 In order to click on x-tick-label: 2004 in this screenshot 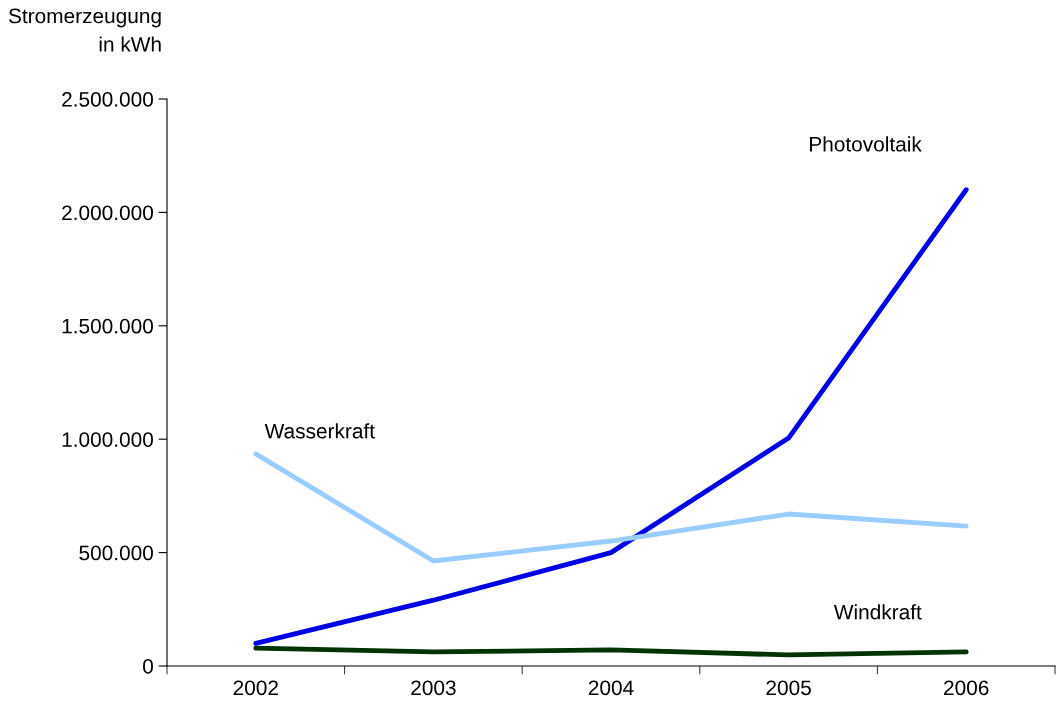, I will do `click(611, 688)`.